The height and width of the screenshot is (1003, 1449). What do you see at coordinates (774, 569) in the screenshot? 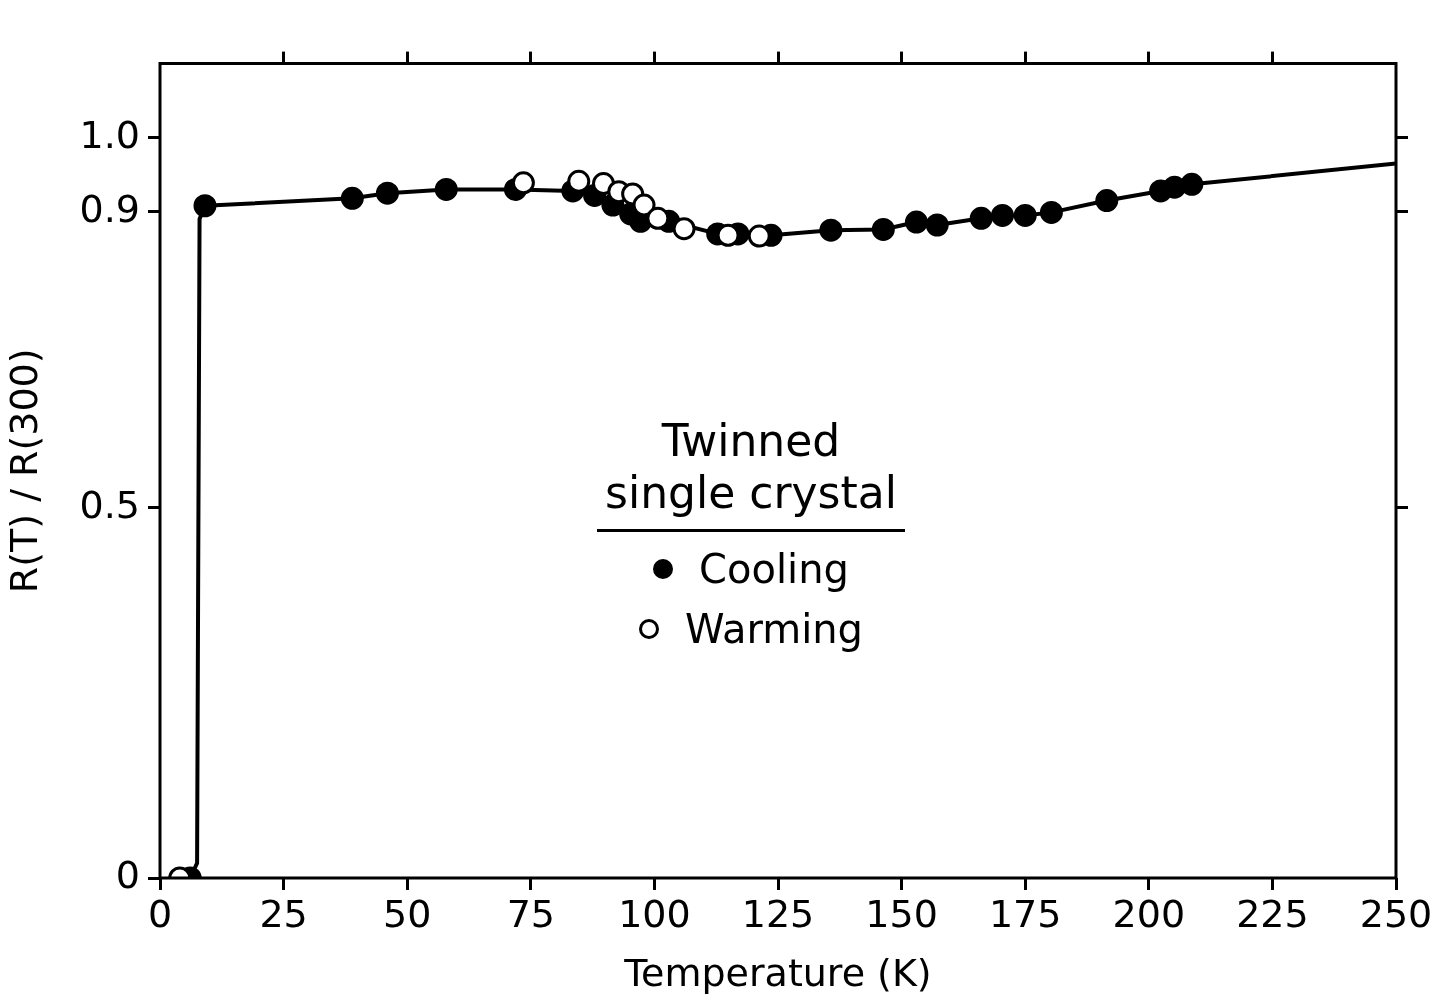
I see `legend-label: Cooling` at bounding box center [774, 569].